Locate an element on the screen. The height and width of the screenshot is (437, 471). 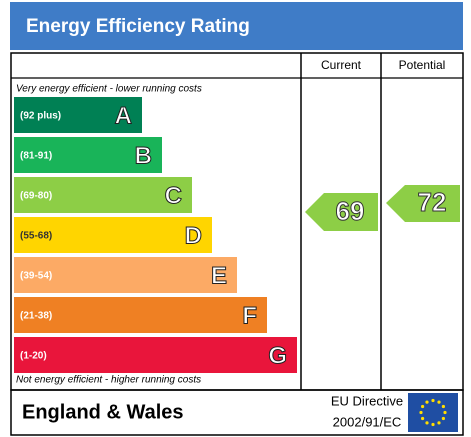
band-letter: G is located at coordinates (277, 355).